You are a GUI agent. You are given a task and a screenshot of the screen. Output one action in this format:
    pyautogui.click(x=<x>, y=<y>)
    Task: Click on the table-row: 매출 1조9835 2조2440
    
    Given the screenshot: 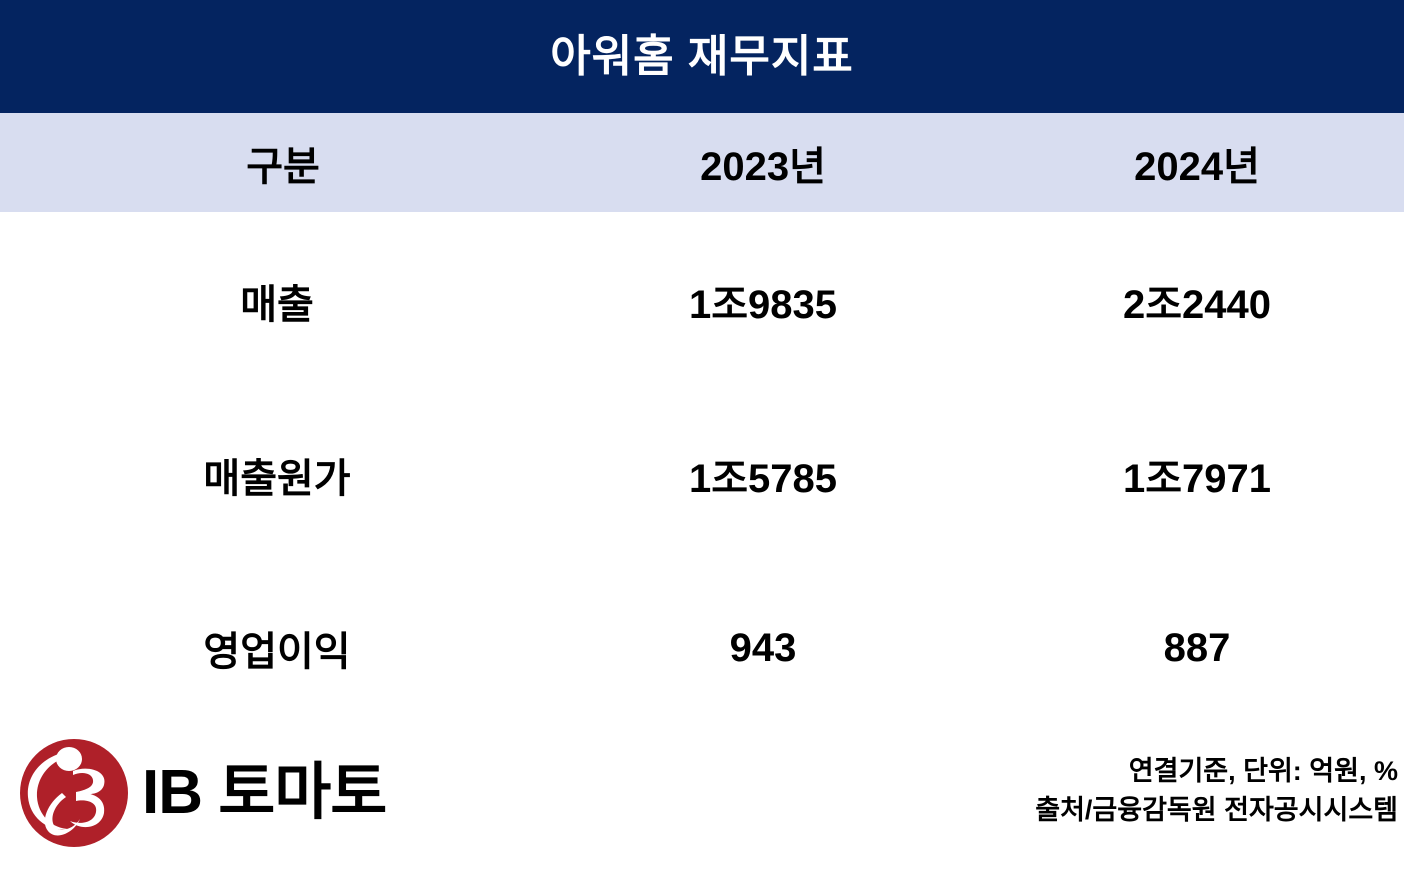 What is the action you would take?
    pyautogui.click(x=702, y=301)
    